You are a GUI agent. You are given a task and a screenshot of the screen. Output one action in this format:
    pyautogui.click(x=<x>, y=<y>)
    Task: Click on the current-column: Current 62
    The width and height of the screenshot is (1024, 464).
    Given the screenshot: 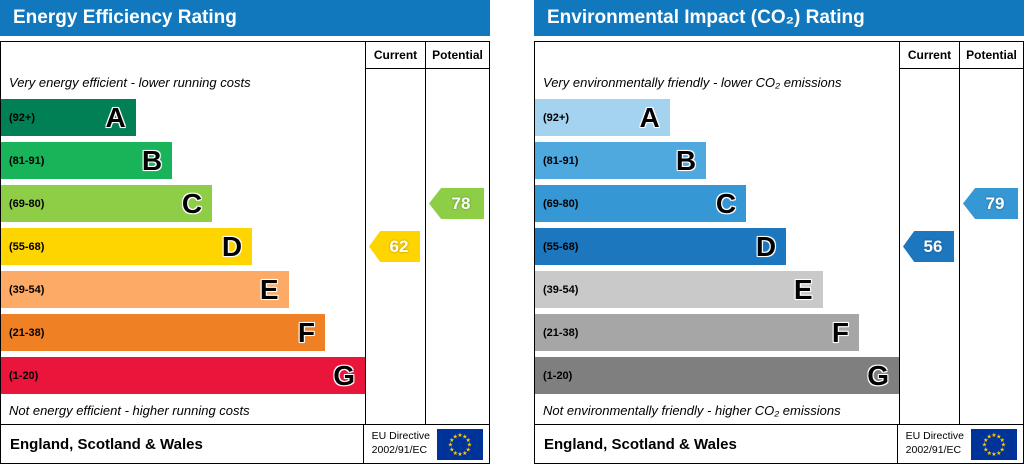 What is the action you would take?
    pyautogui.click(x=396, y=233)
    